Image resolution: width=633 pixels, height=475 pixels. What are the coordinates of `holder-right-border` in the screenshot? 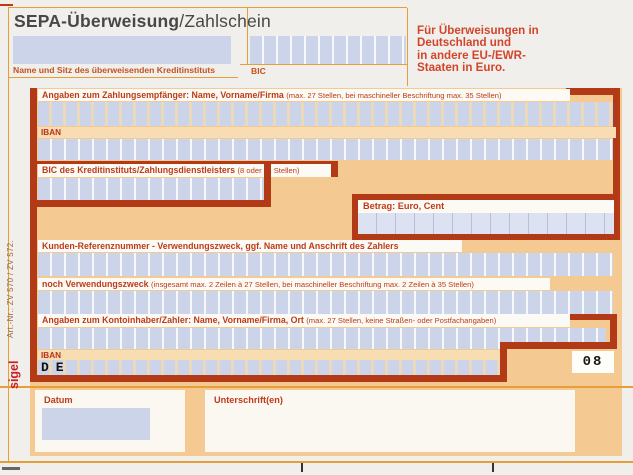 It's located at (613, 331).